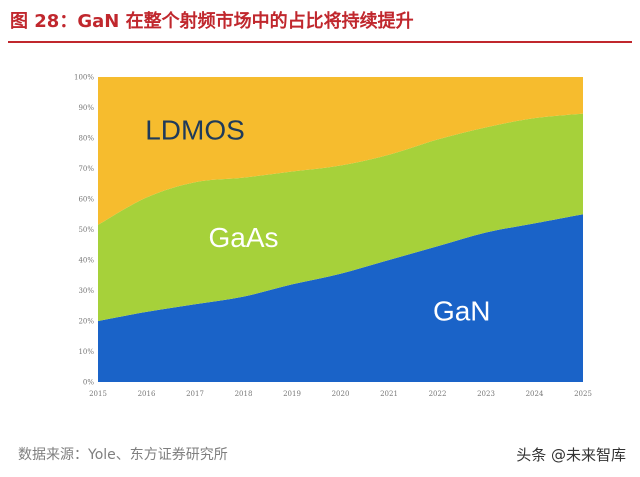 This screenshot has width=640, height=477. I want to click on y-tick-label: 0%, so click(88, 383).